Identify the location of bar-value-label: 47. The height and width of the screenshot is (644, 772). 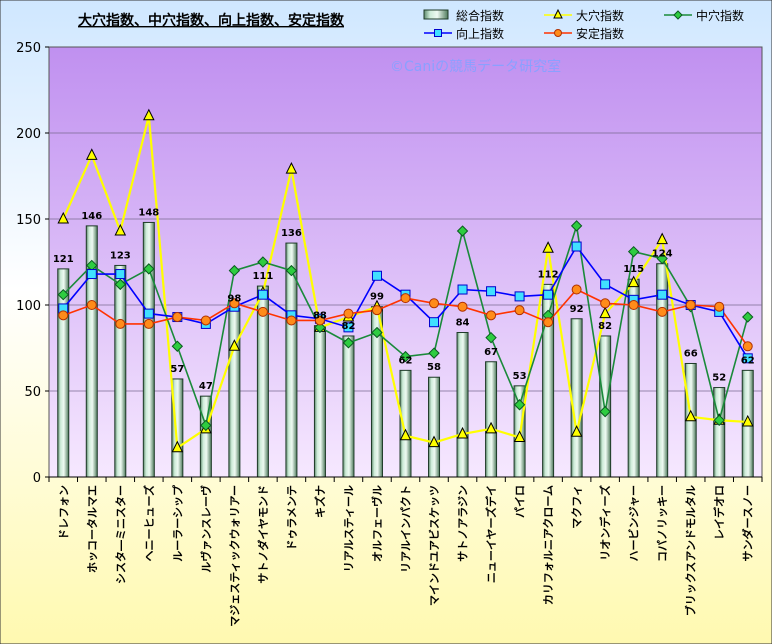
(206, 386).